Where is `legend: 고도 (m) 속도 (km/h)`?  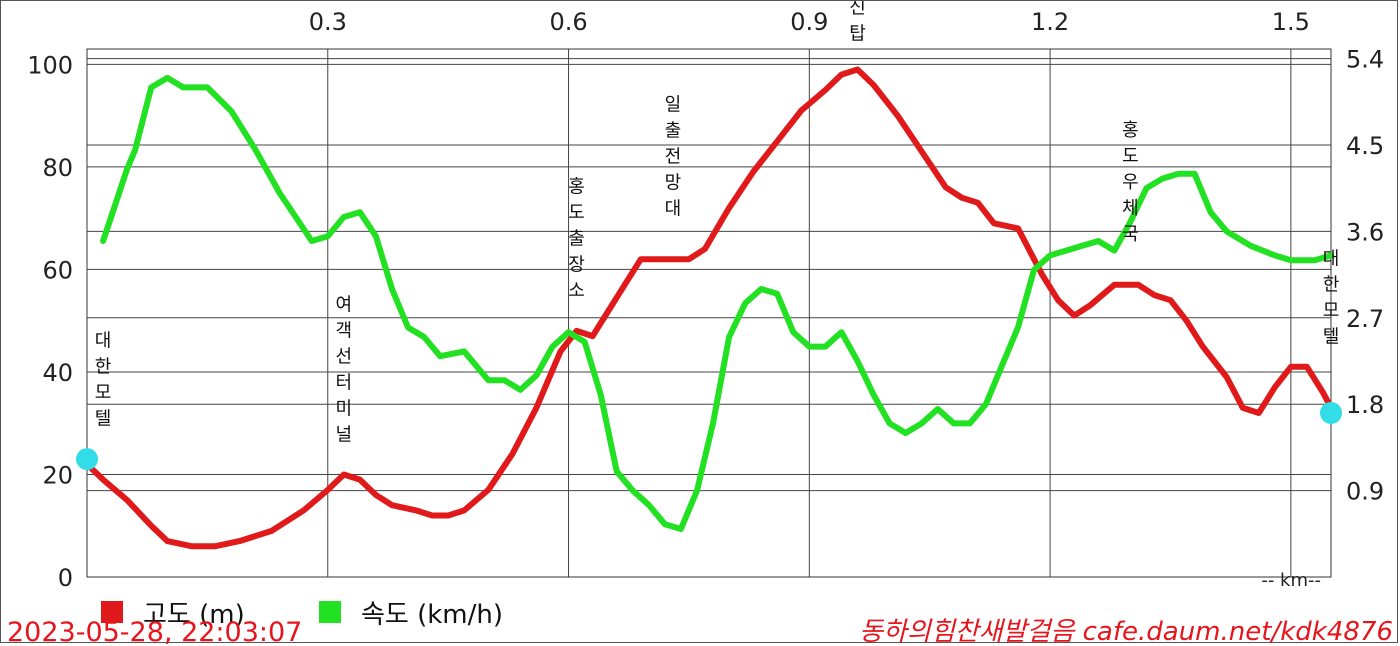 legend: 고도 (m) 속도 (km/h) is located at coordinates (302, 615).